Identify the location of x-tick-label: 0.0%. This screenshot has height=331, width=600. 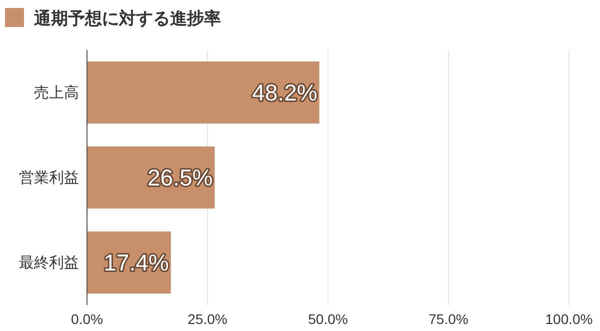
(87, 319).